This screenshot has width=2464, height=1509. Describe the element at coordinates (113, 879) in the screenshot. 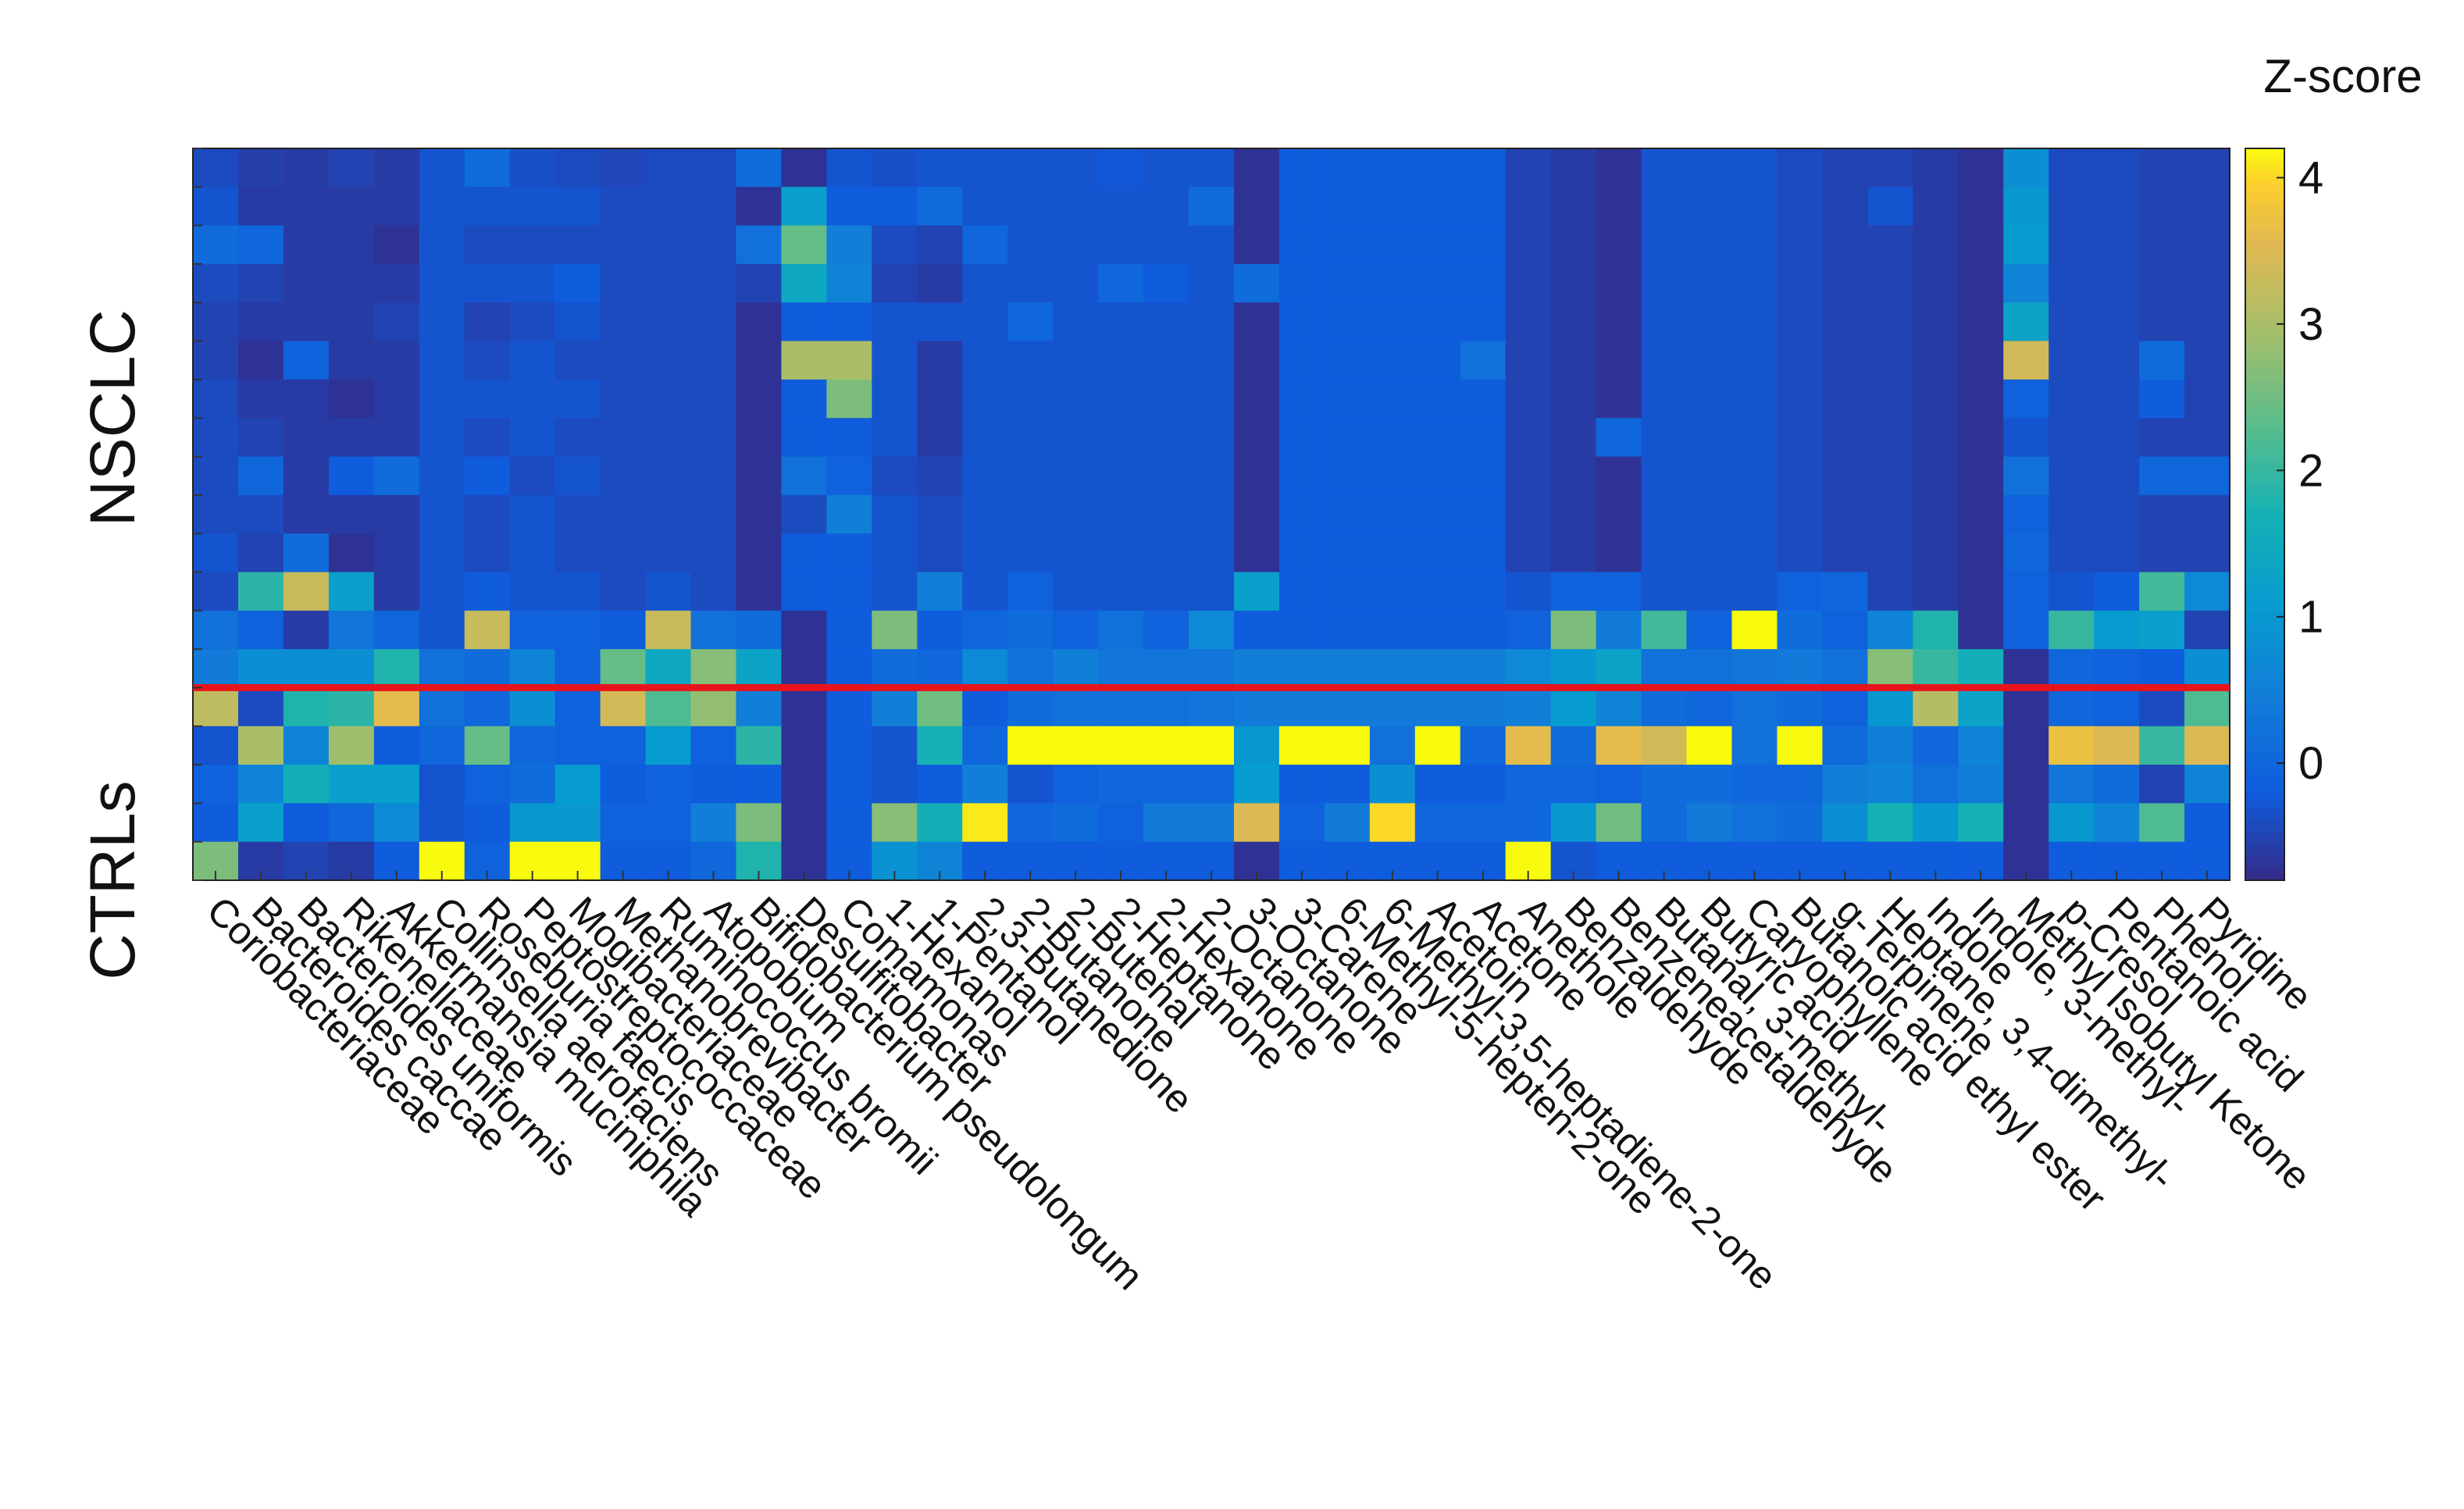

I see `group-label: CTRLs` at that location.